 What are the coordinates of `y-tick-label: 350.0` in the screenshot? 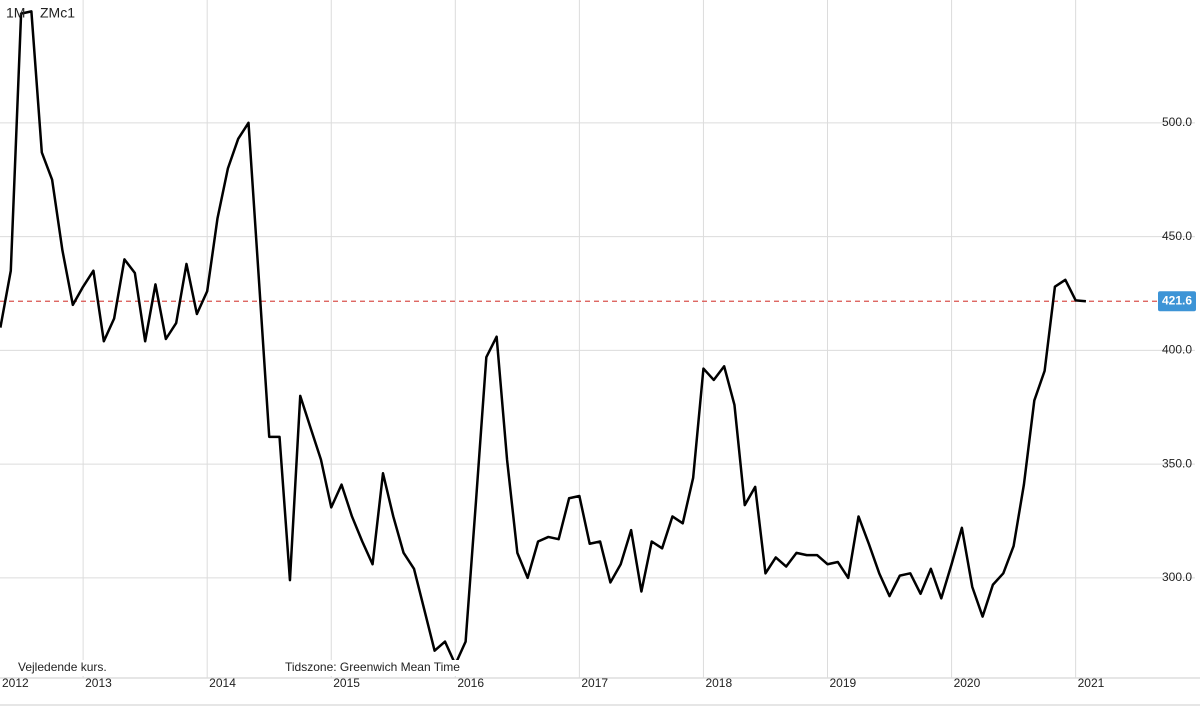 It's located at (1177, 463).